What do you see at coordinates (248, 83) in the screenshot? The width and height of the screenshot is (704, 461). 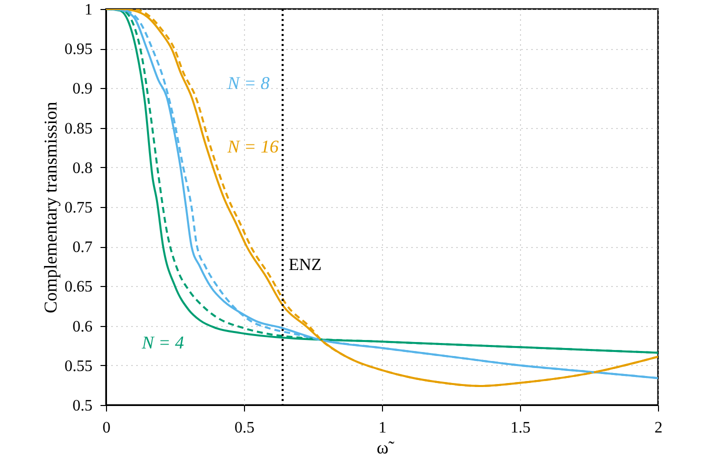 I see `text: N = 8` at bounding box center [248, 83].